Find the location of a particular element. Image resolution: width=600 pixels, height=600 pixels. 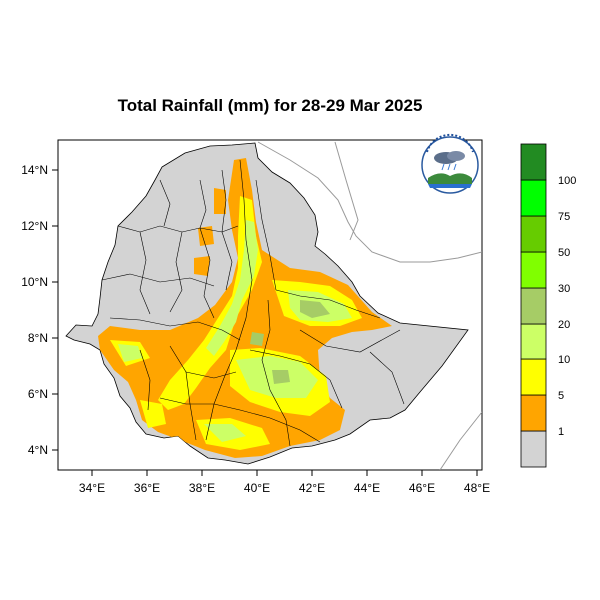

legend-label: 10 is located at coordinates (564, 360).